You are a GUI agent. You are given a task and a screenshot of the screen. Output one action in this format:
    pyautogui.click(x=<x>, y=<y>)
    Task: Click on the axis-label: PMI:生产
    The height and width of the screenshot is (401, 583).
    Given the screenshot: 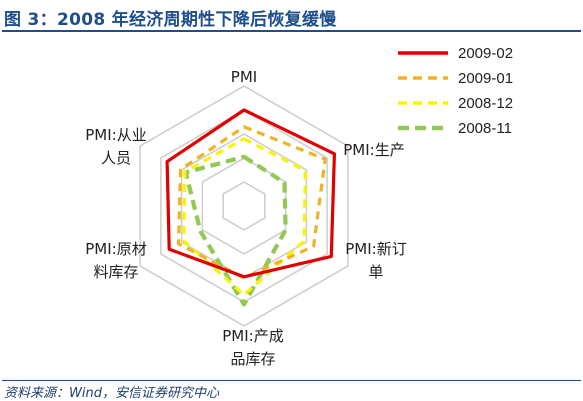 What is the action you would take?
    pyautogui.click(x=373, y=150)
    